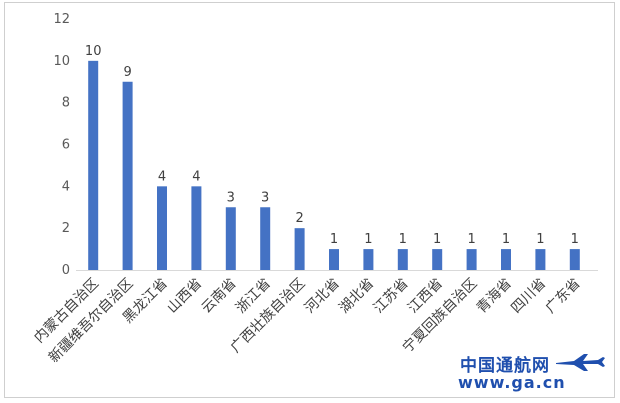 This screenshot has height=403, width=620. I want to click on x-tick-label: 山西省, so click(184, 296).